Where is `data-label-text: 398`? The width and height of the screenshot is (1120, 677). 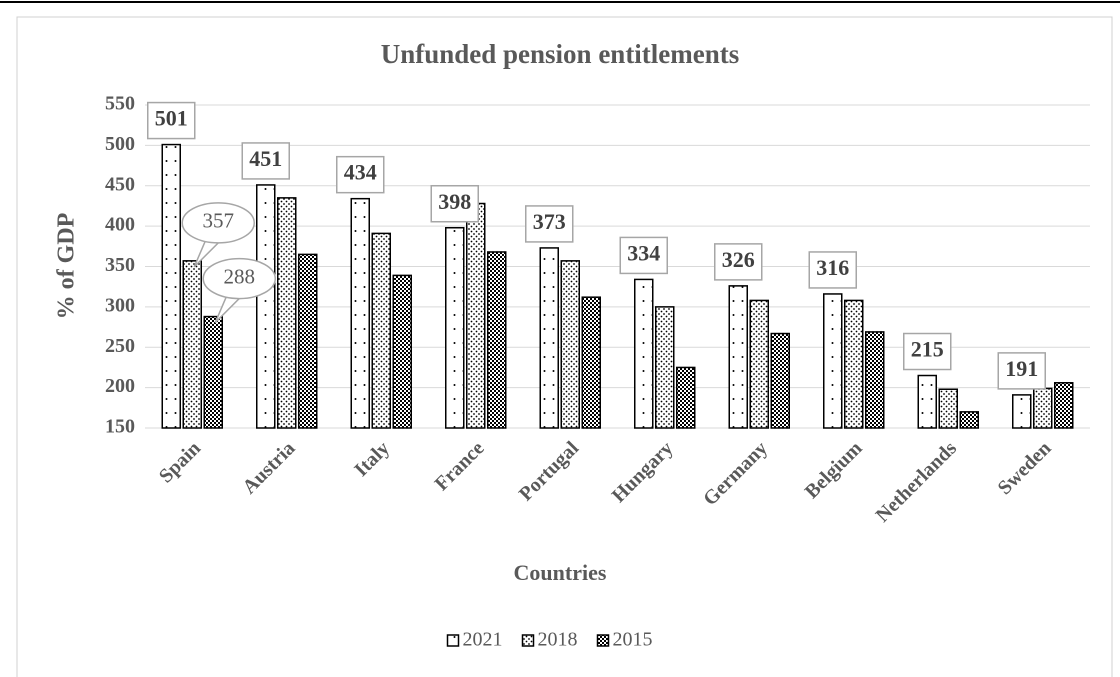
data-label-text: 398 is located at coordinates (454, 201).